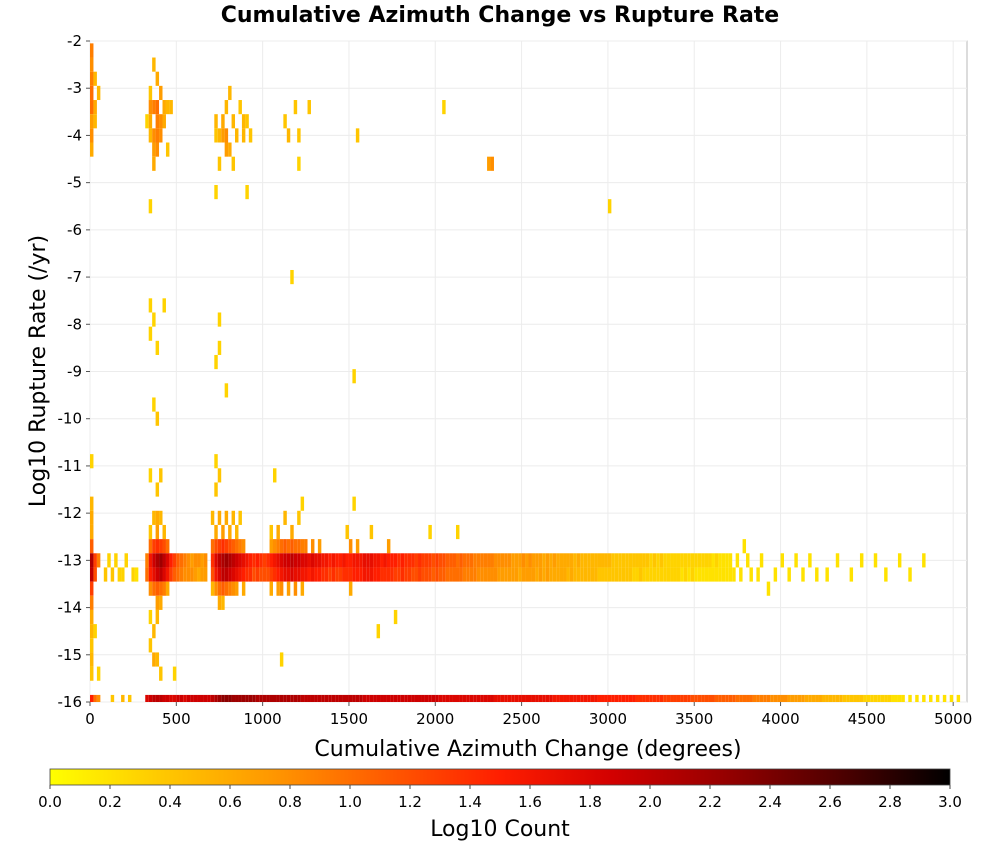  What do you see at coordinates (470, 802) in the screenshot?
I see `colorbar-tick-label: 1.4` at bounding box center [470, 802].